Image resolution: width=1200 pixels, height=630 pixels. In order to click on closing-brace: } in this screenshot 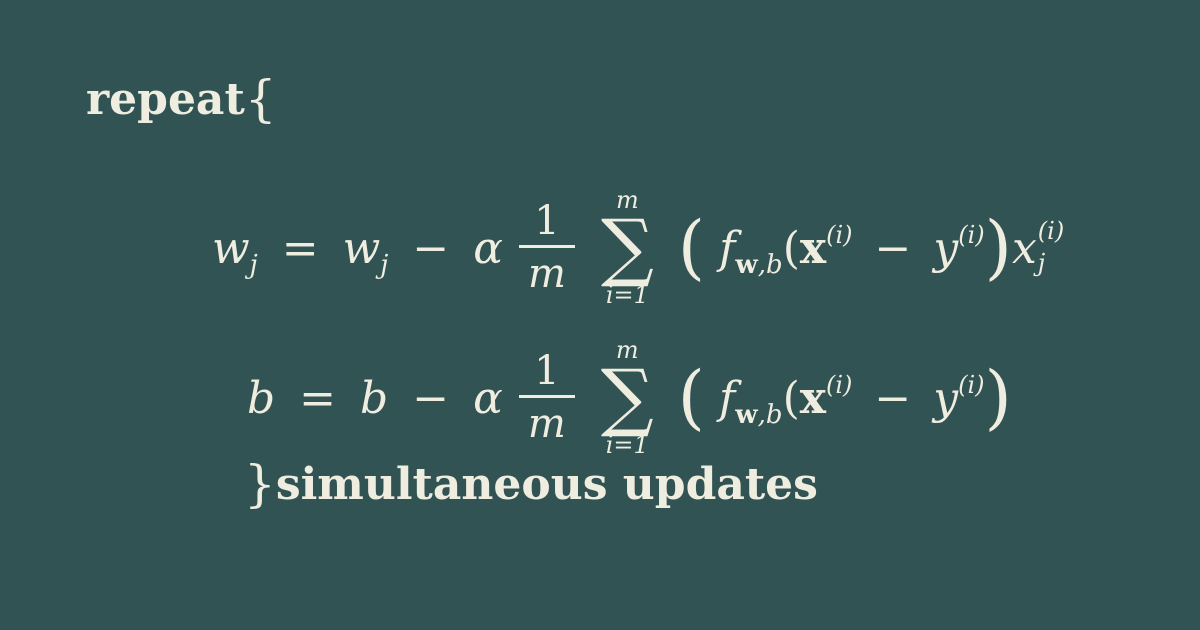, I will do `click(260, 484)`.